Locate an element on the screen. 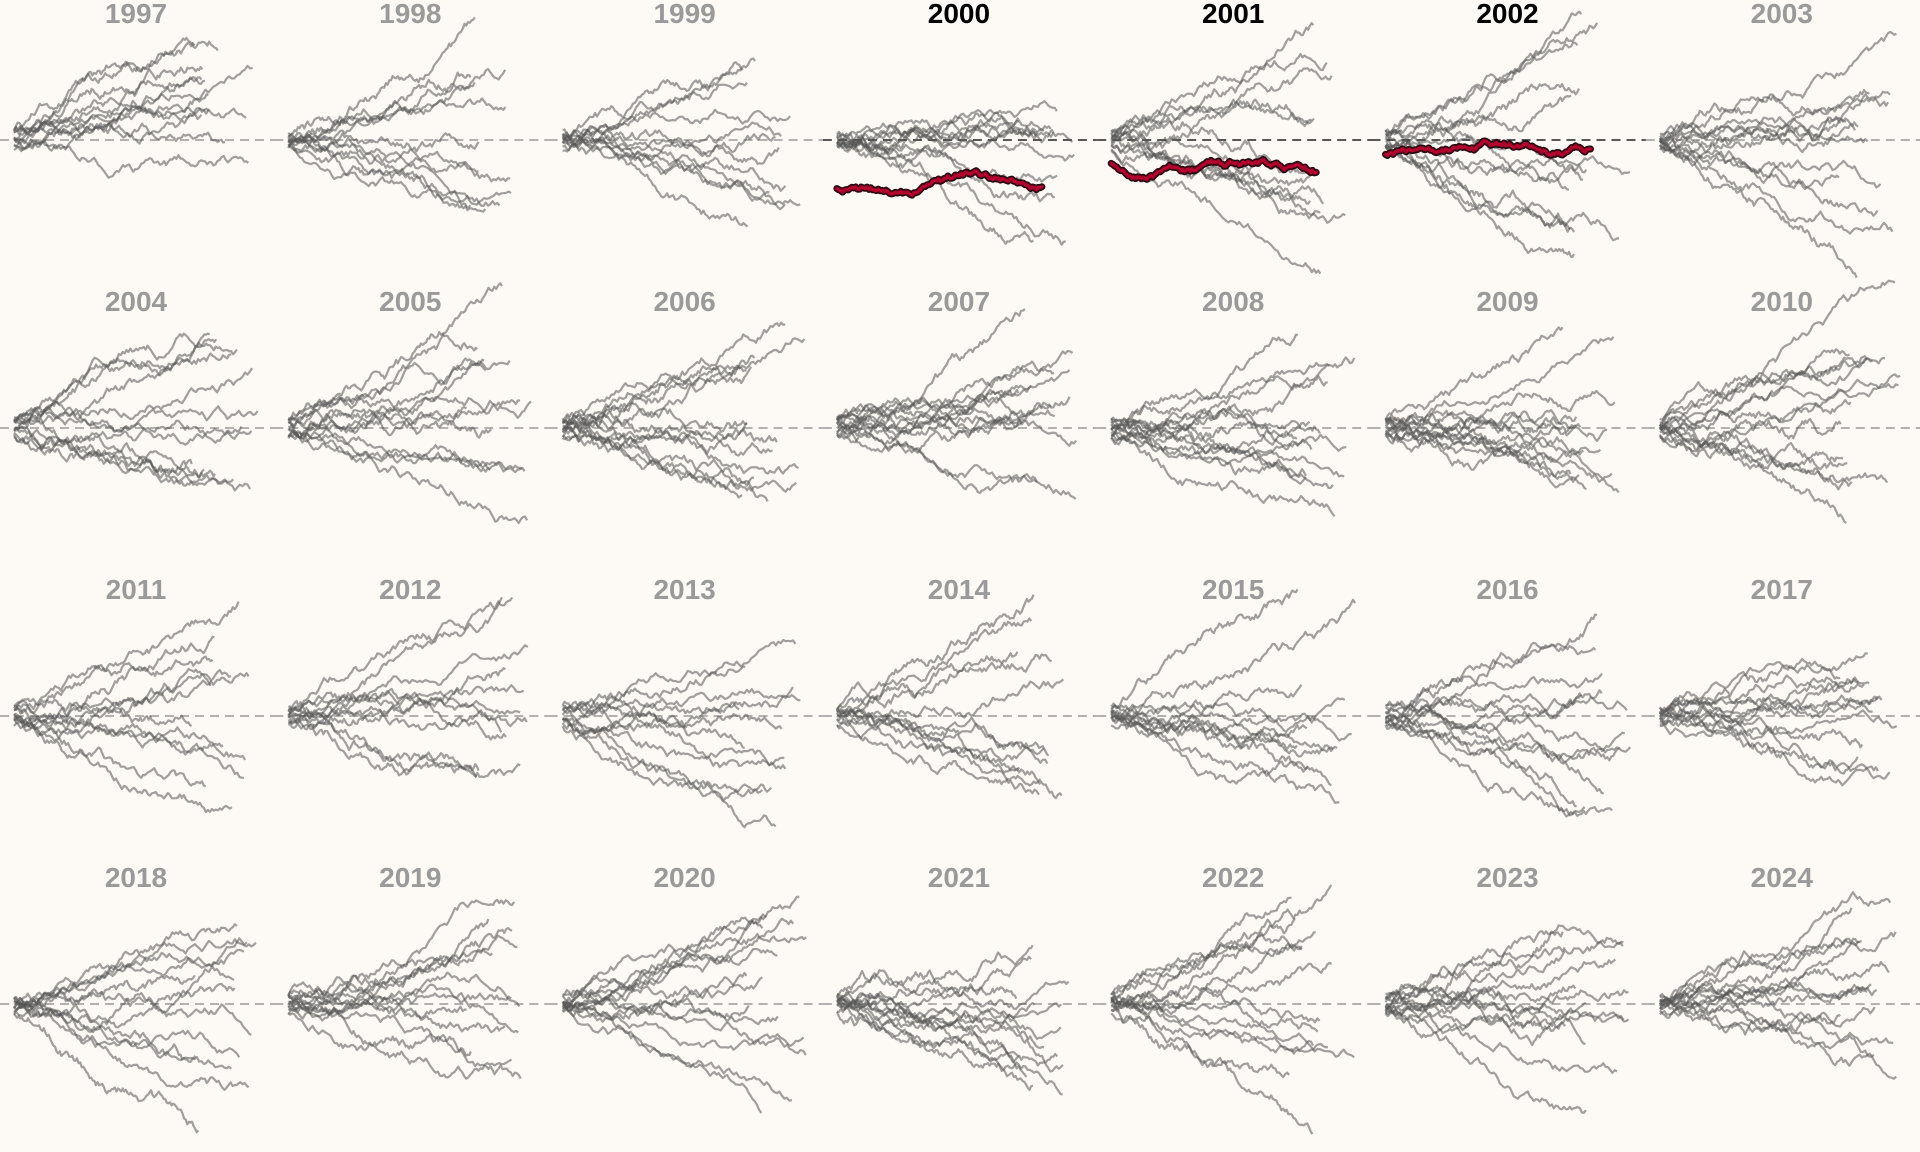 The width and height of the screenshot is (1920, 1152). panel-2001: 2001 is located at coordinates (1234, 137).